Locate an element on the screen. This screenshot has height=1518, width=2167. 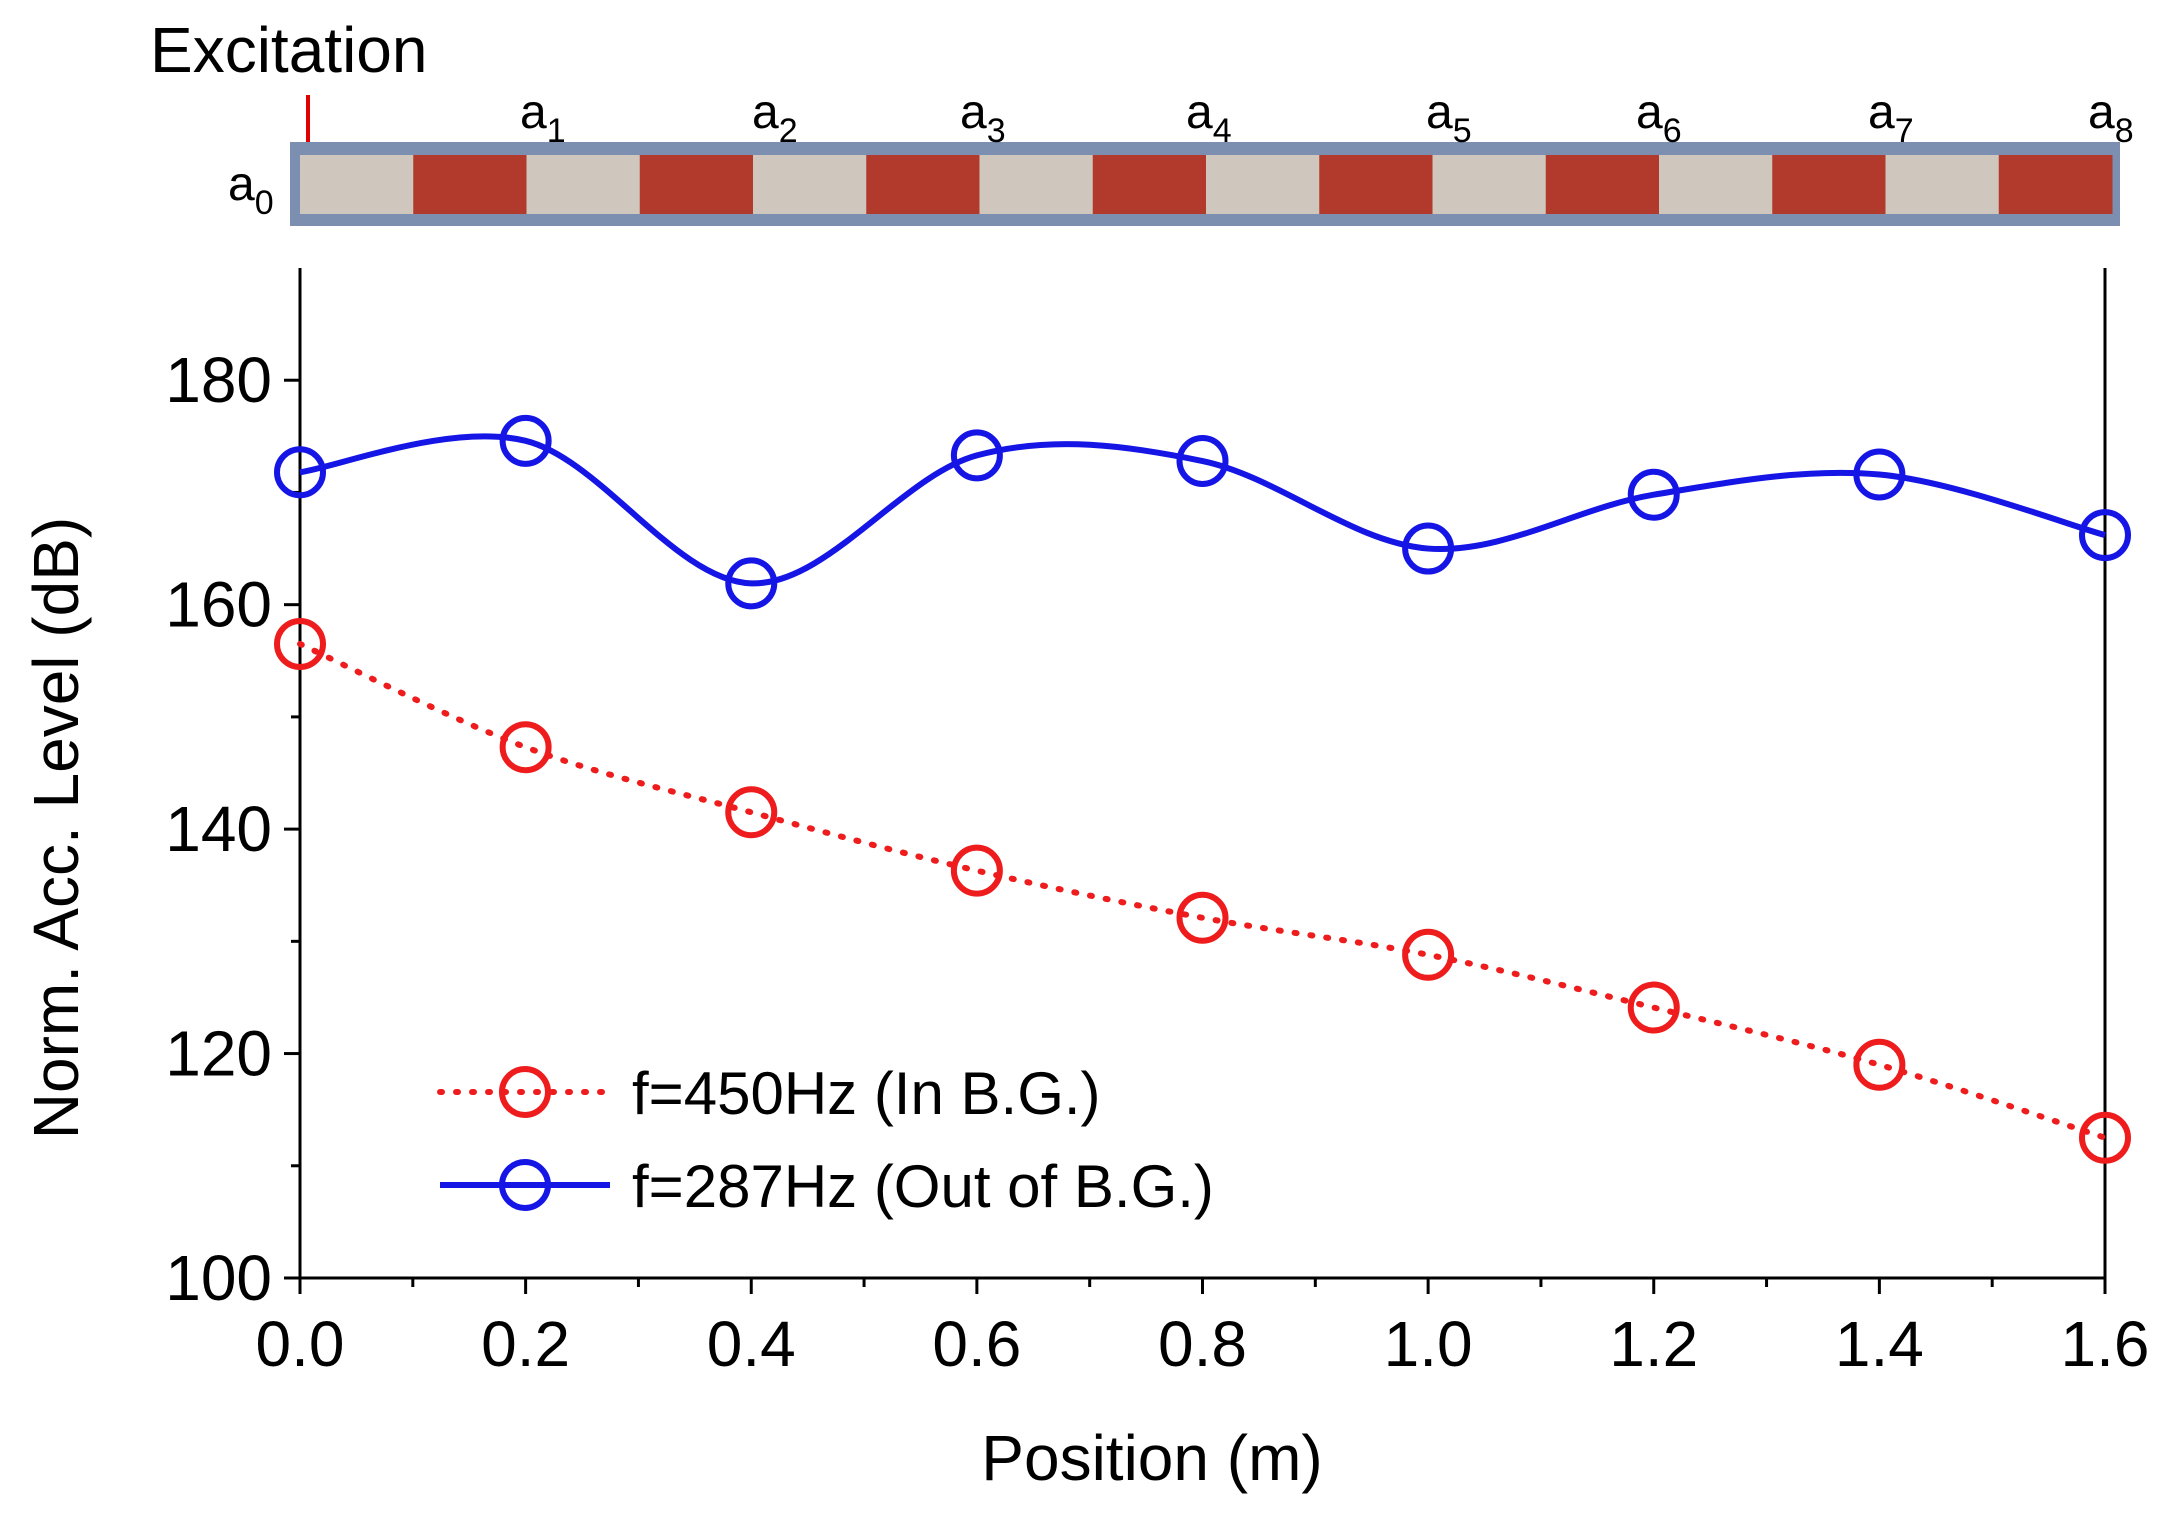
excitation-label: Excitation is located at coordinates (288, 50).